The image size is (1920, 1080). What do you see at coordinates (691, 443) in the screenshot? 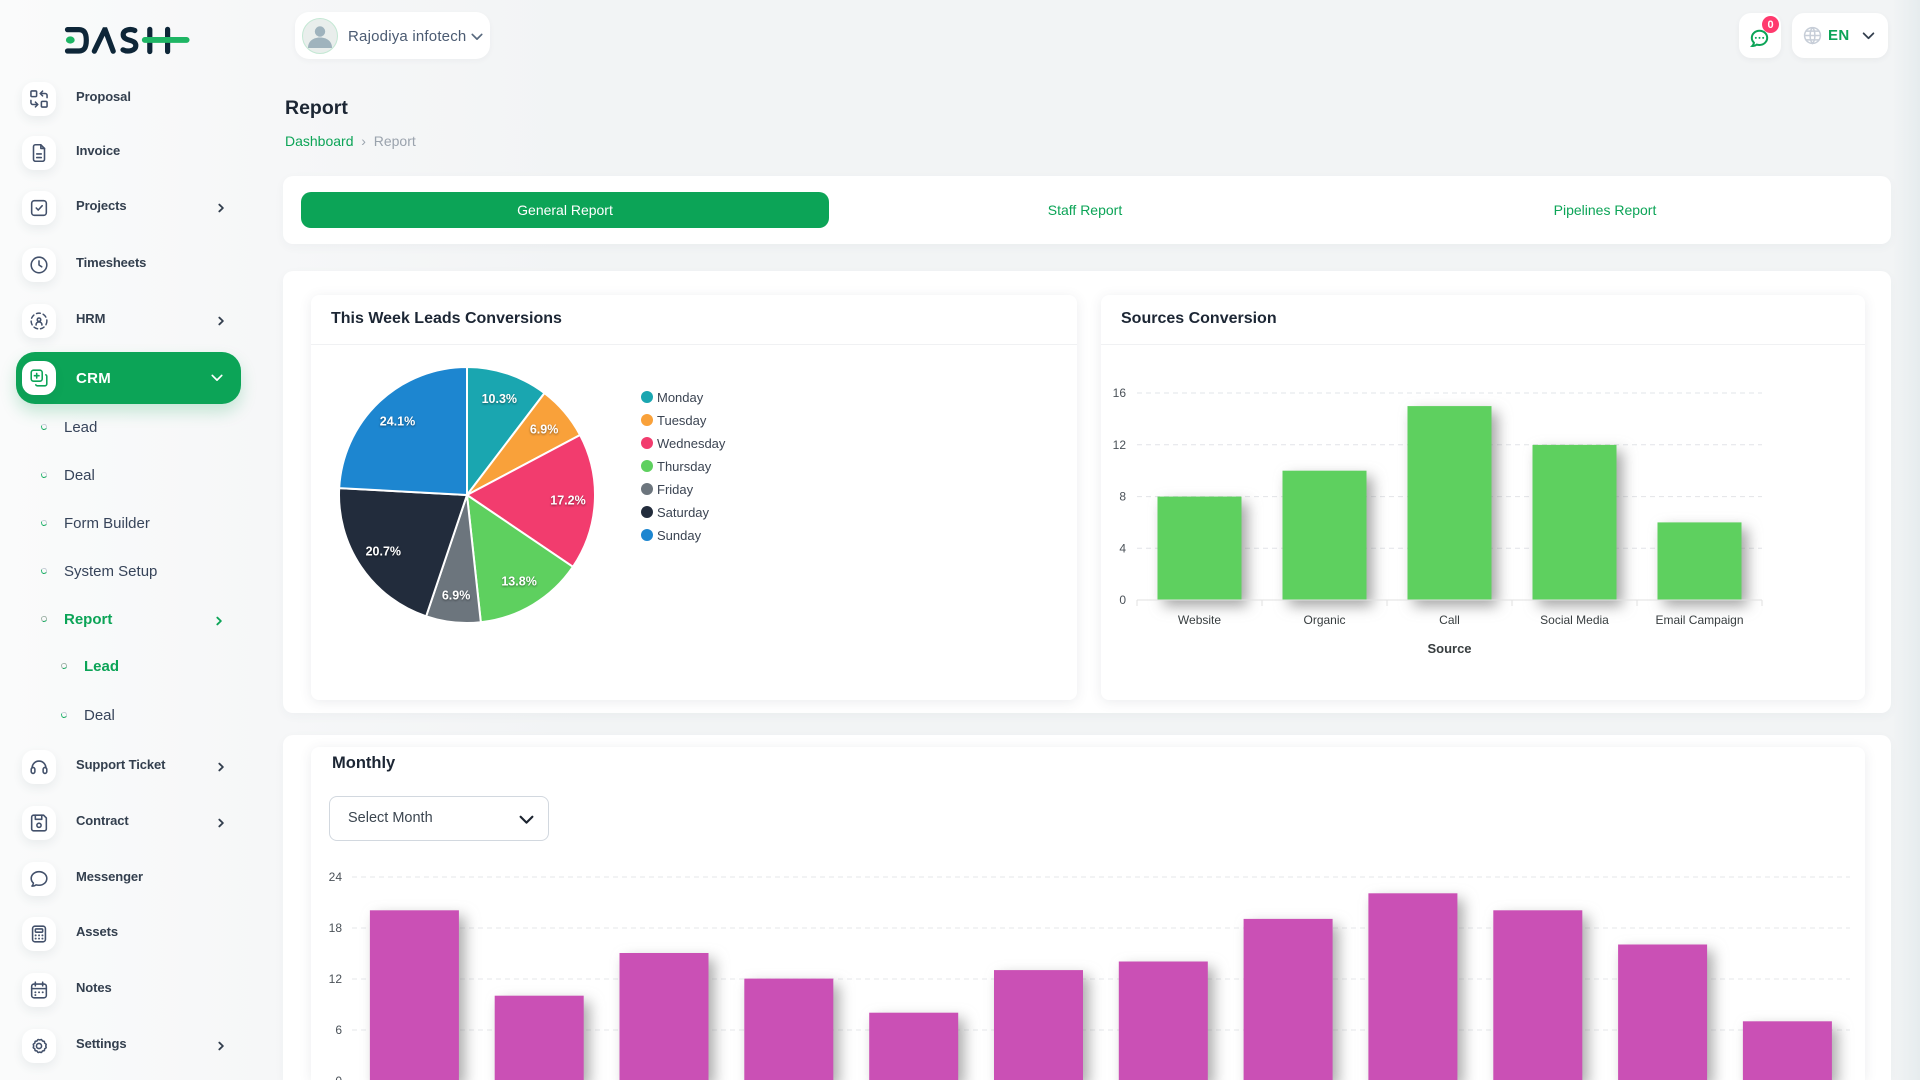
I see `svg-text: Wednesday` at bounding box center [691, 443].